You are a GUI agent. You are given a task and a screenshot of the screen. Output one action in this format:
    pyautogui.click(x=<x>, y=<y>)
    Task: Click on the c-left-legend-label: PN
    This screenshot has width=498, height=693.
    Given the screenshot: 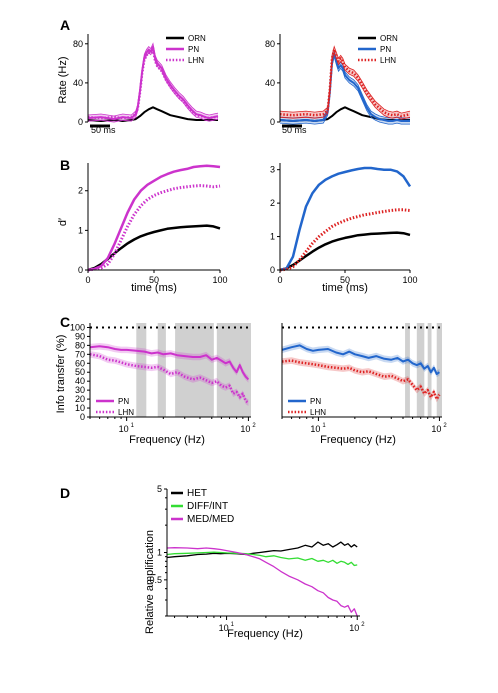 What is the action you would take?
    pyautogui.click(x=123, y=401)
    